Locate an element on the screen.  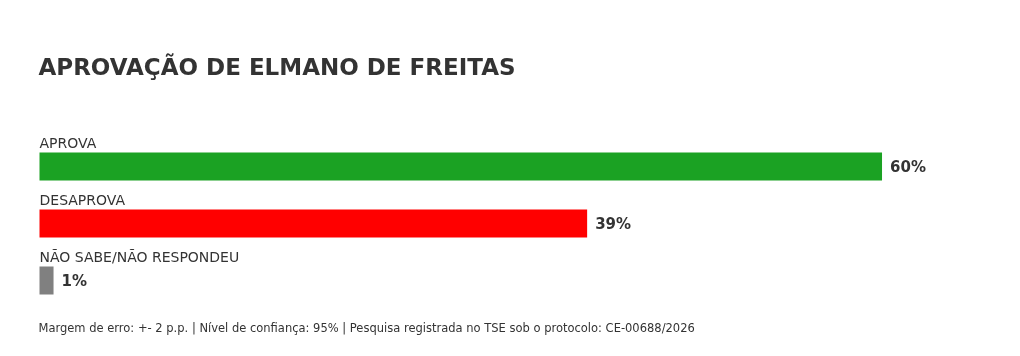
data-label: 39% is located at coordinates (613, 223).